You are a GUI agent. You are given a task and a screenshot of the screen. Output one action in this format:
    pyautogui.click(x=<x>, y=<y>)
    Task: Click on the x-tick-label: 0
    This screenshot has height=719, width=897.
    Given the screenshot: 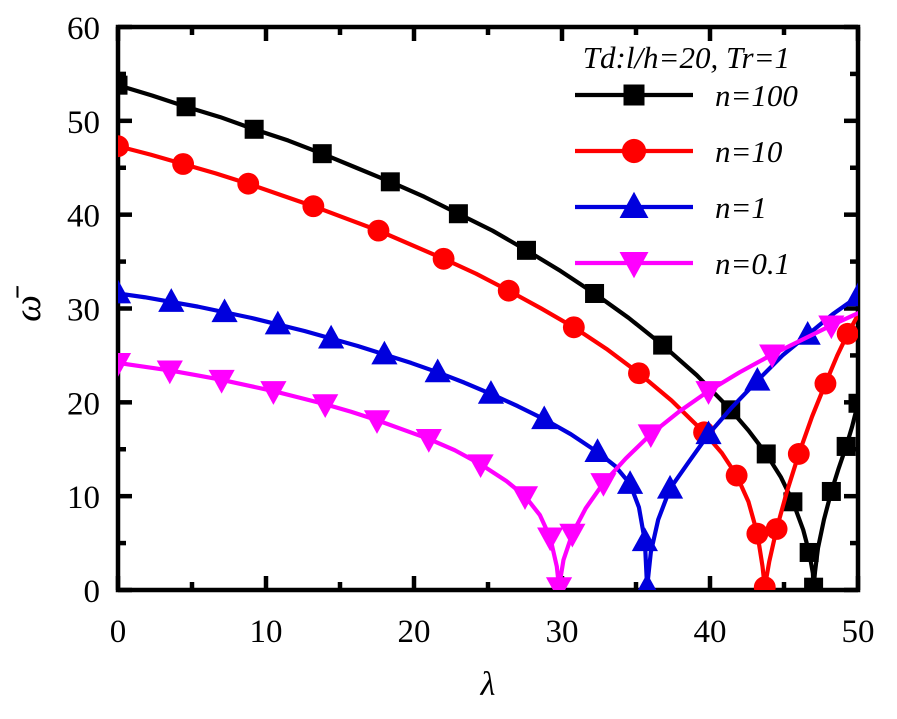 What is the action you would take?
    pyautogui.click(x=118, y=632)
    